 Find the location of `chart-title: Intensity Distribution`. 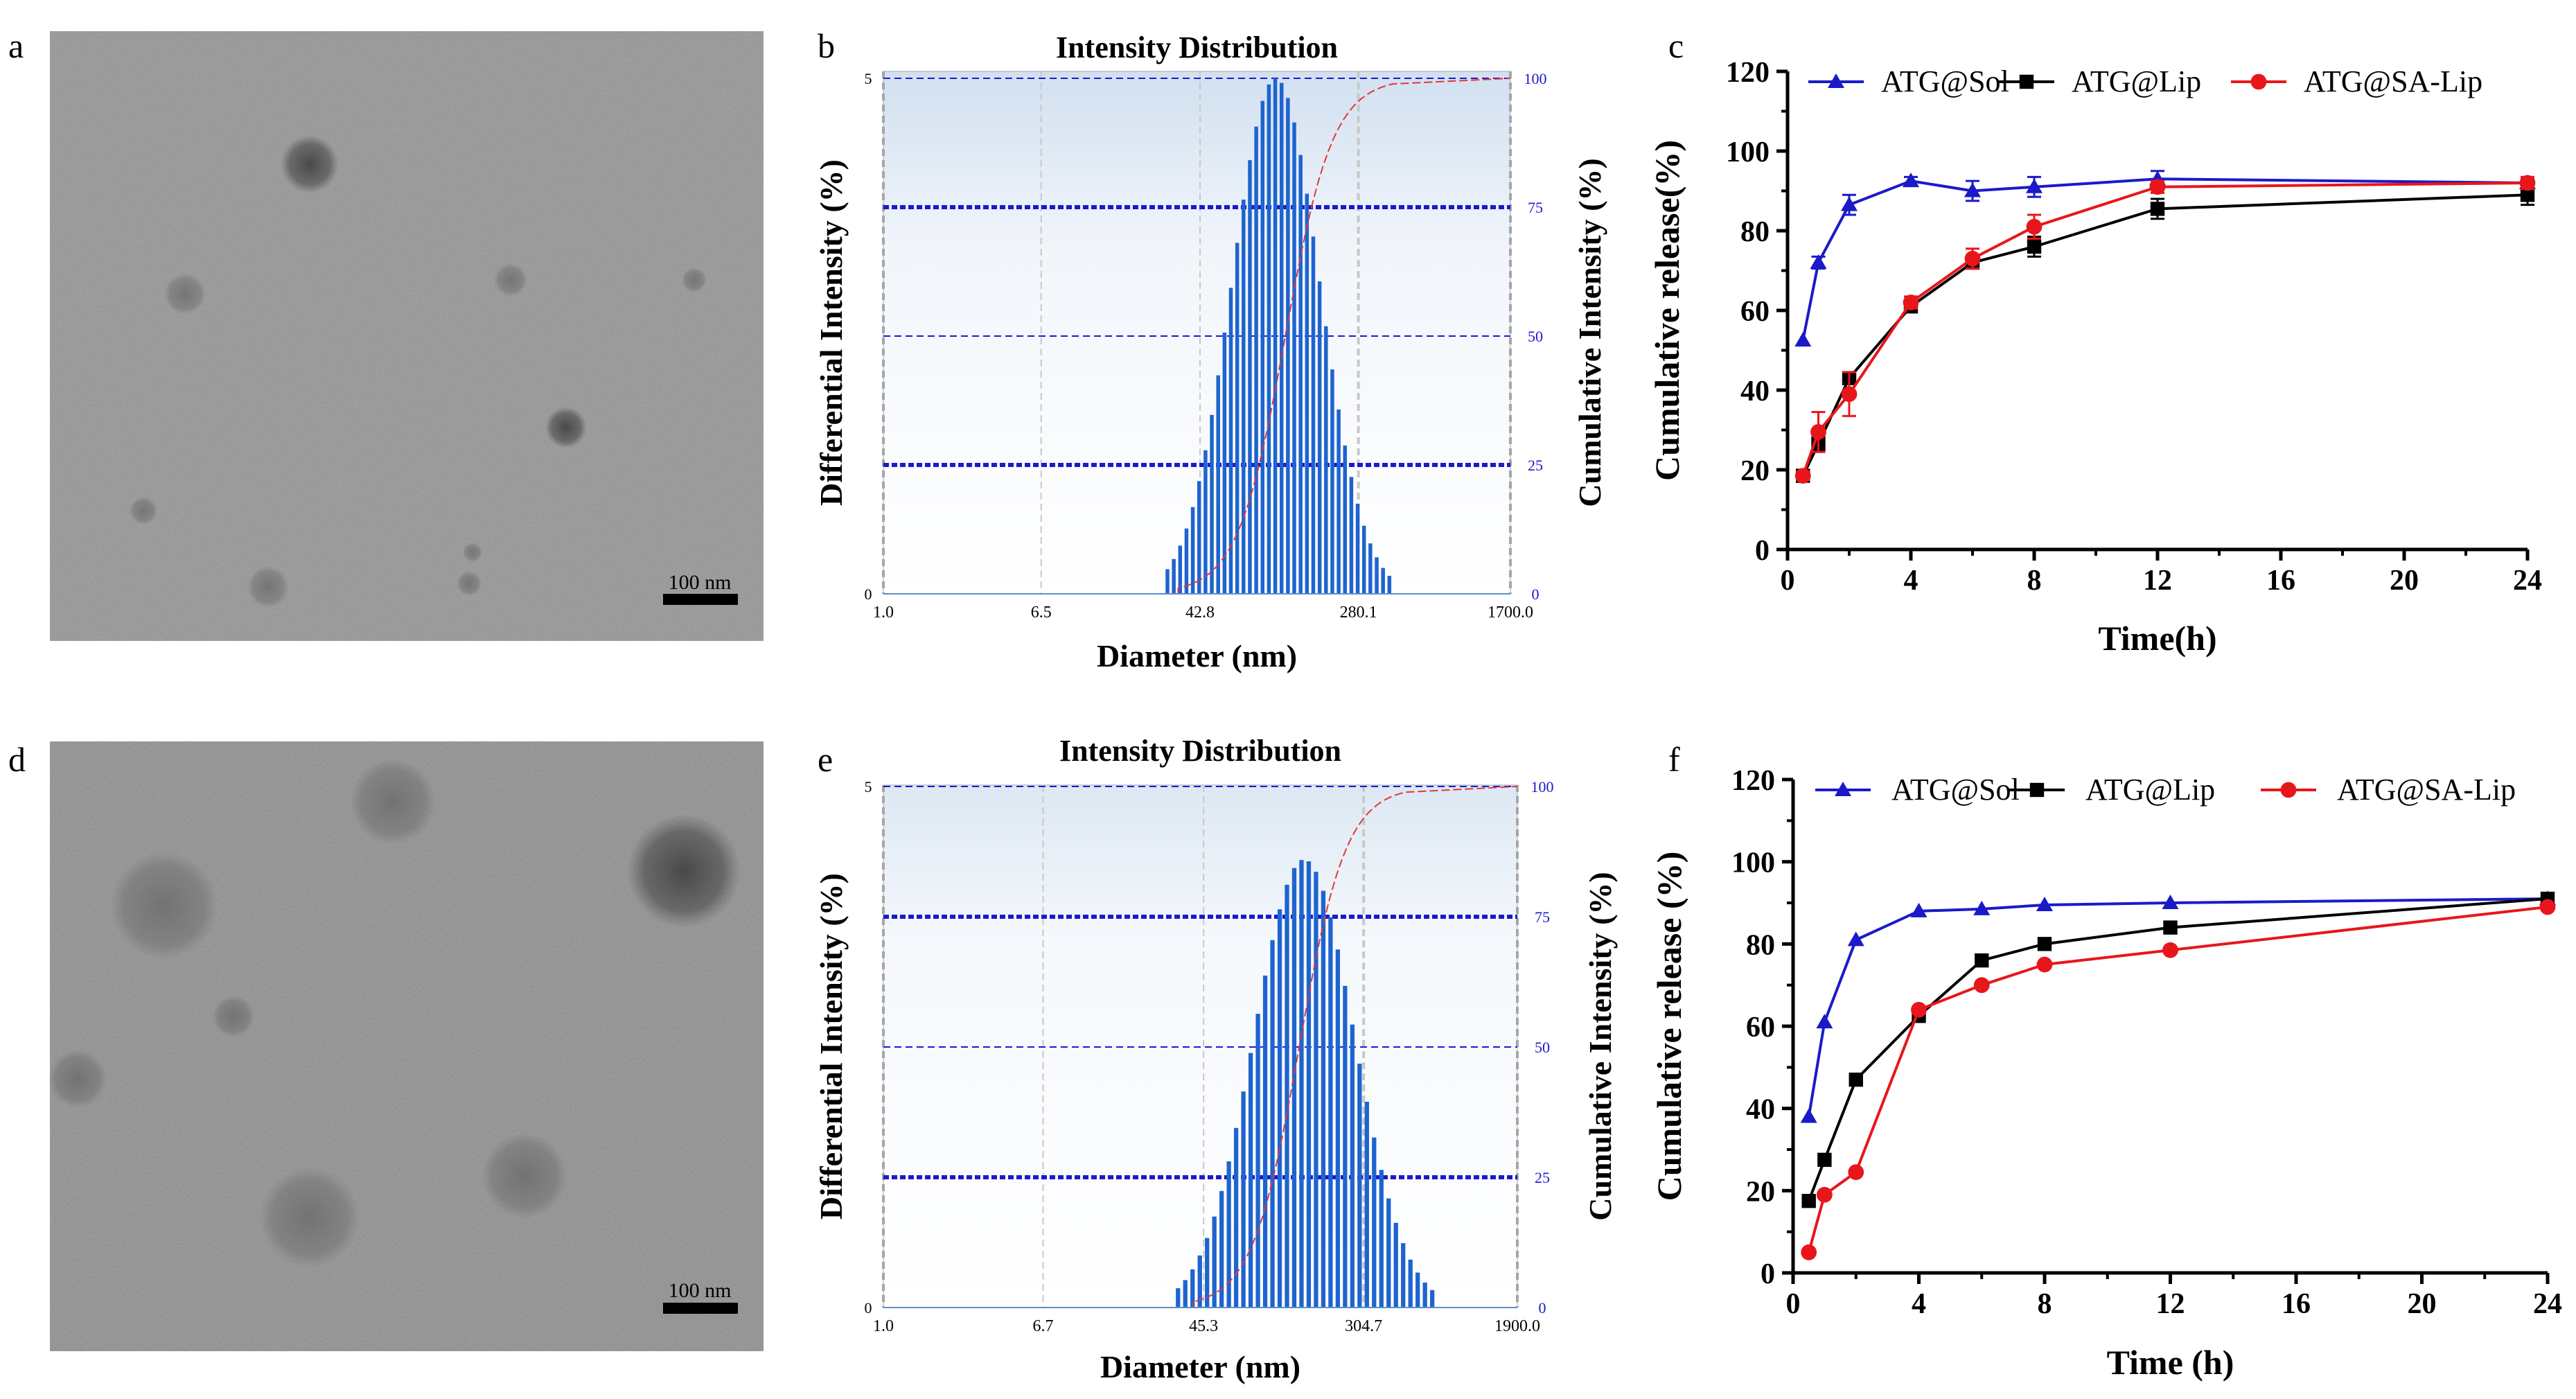

chart-title: Intensity Distribution is located at coordinates (1200, 751).